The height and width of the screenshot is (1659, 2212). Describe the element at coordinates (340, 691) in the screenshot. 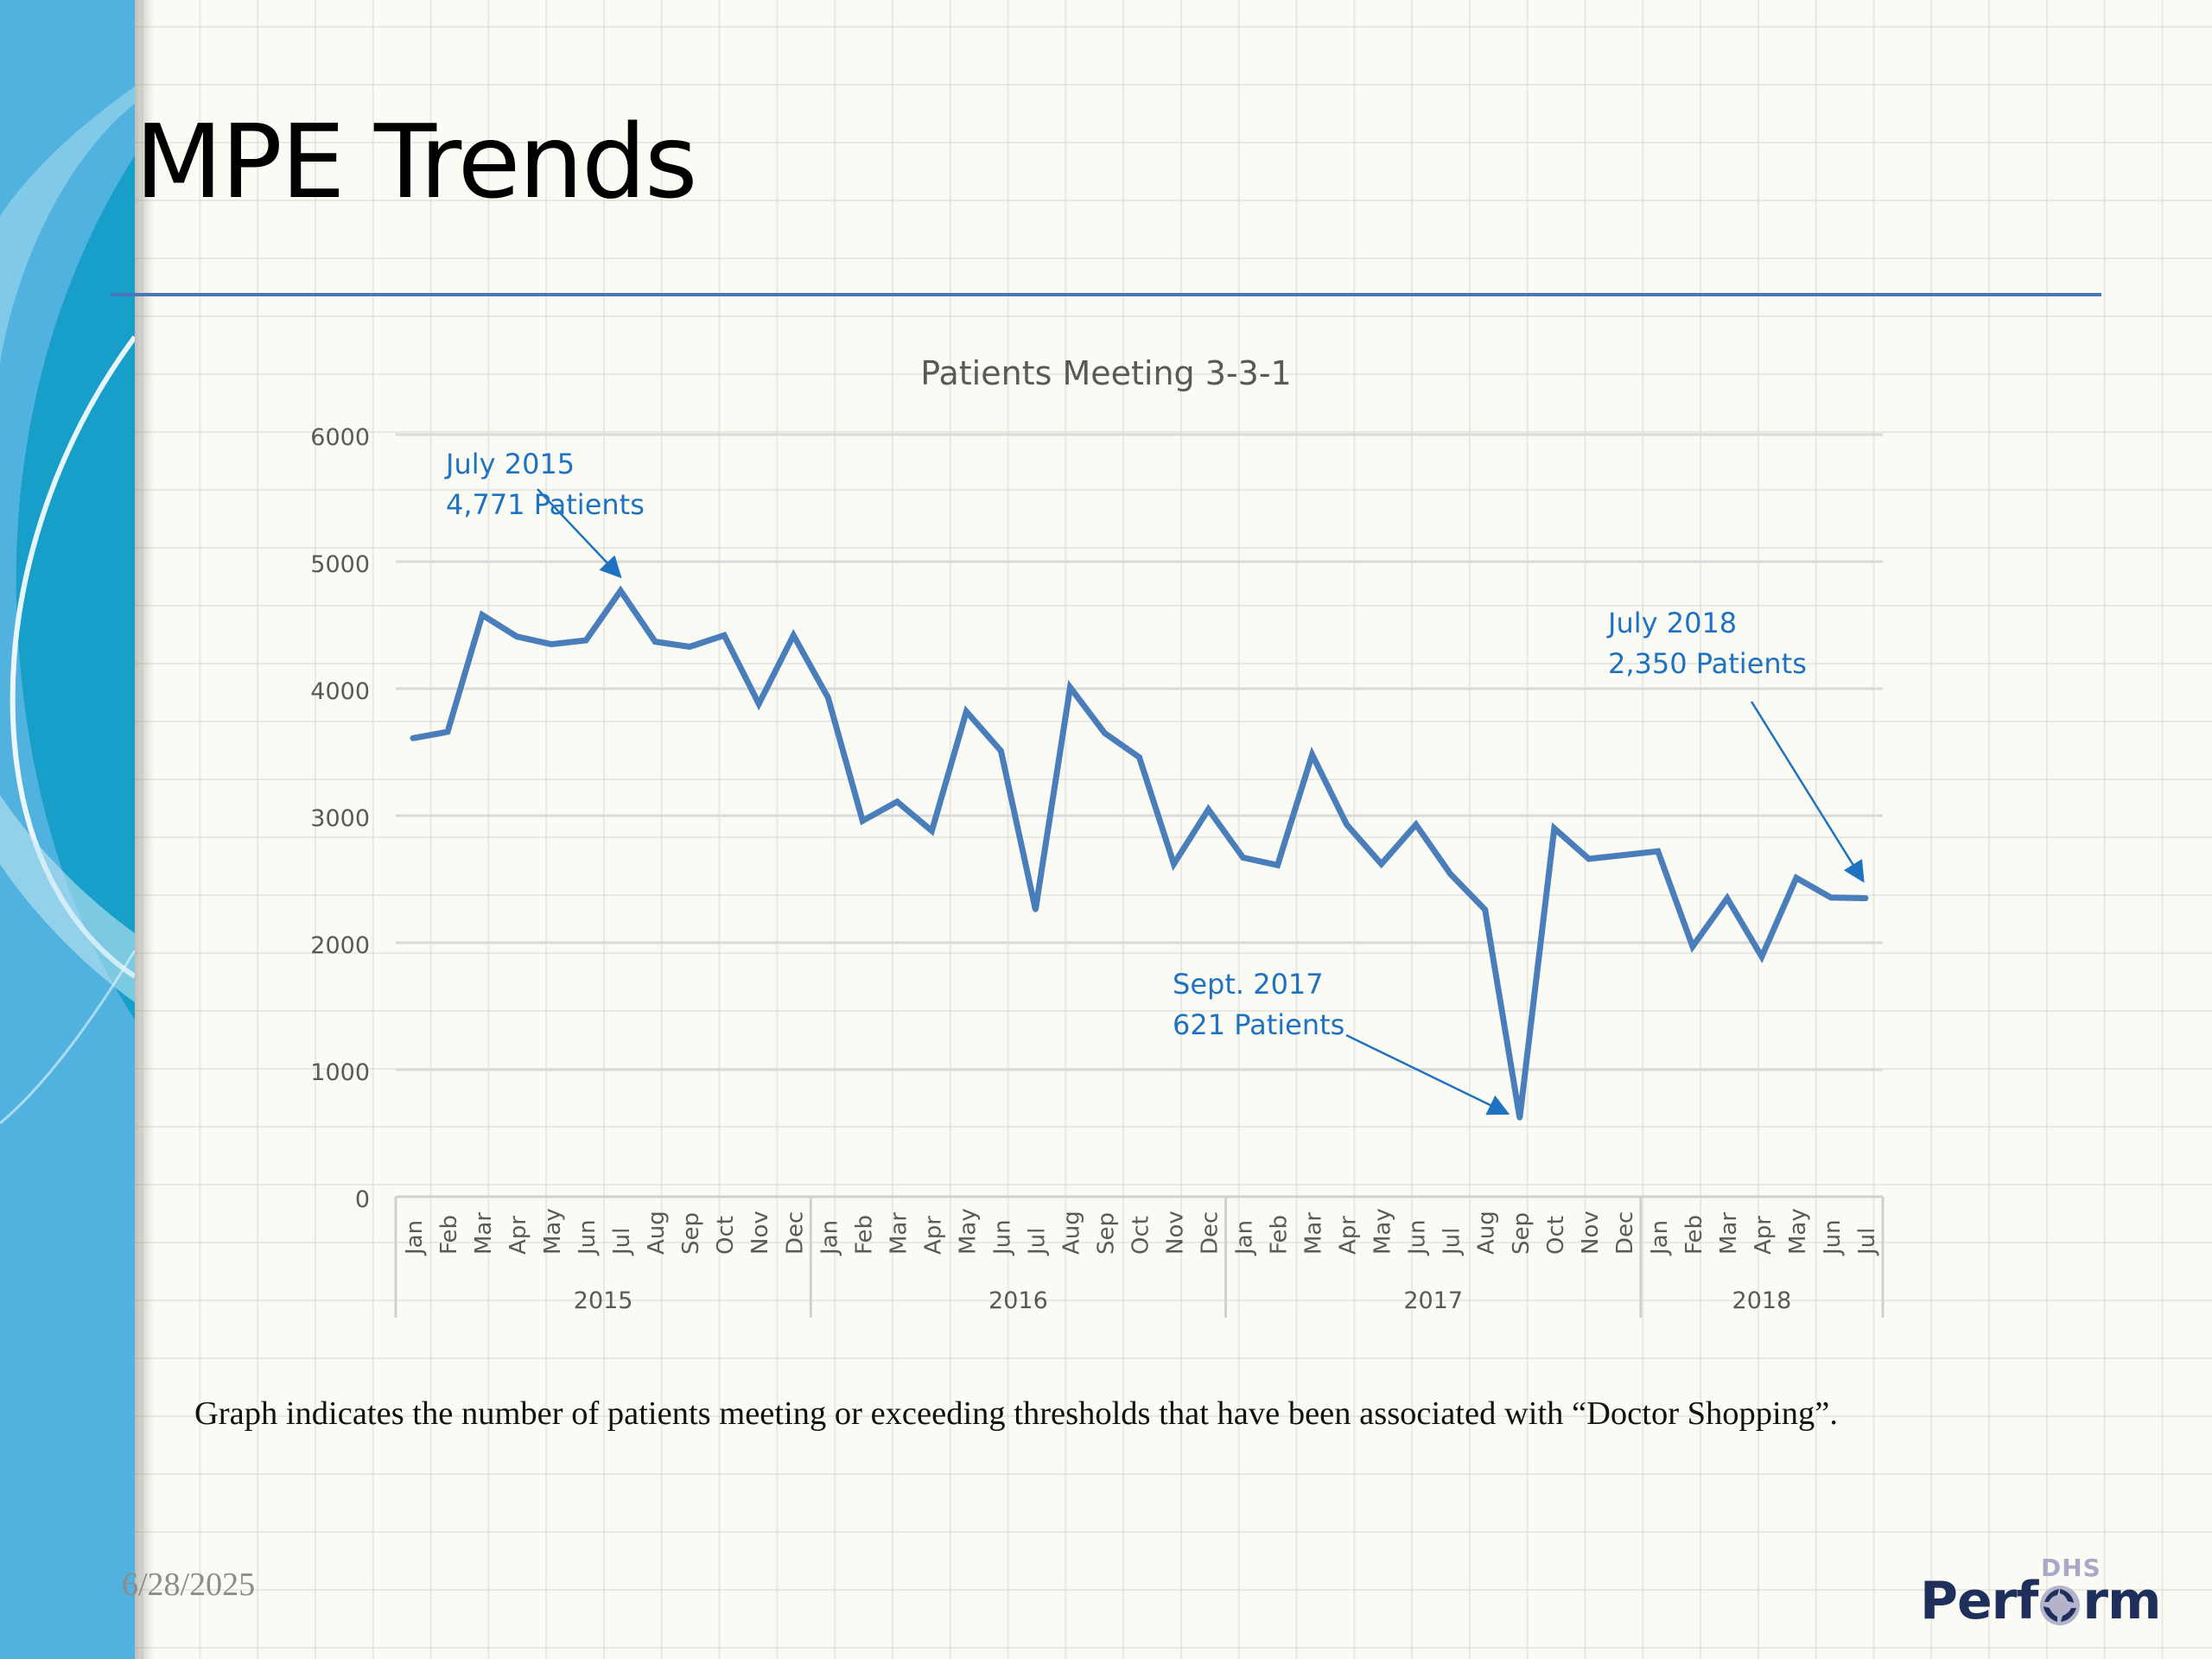

I see `y-tick-label: 4000` at that location.